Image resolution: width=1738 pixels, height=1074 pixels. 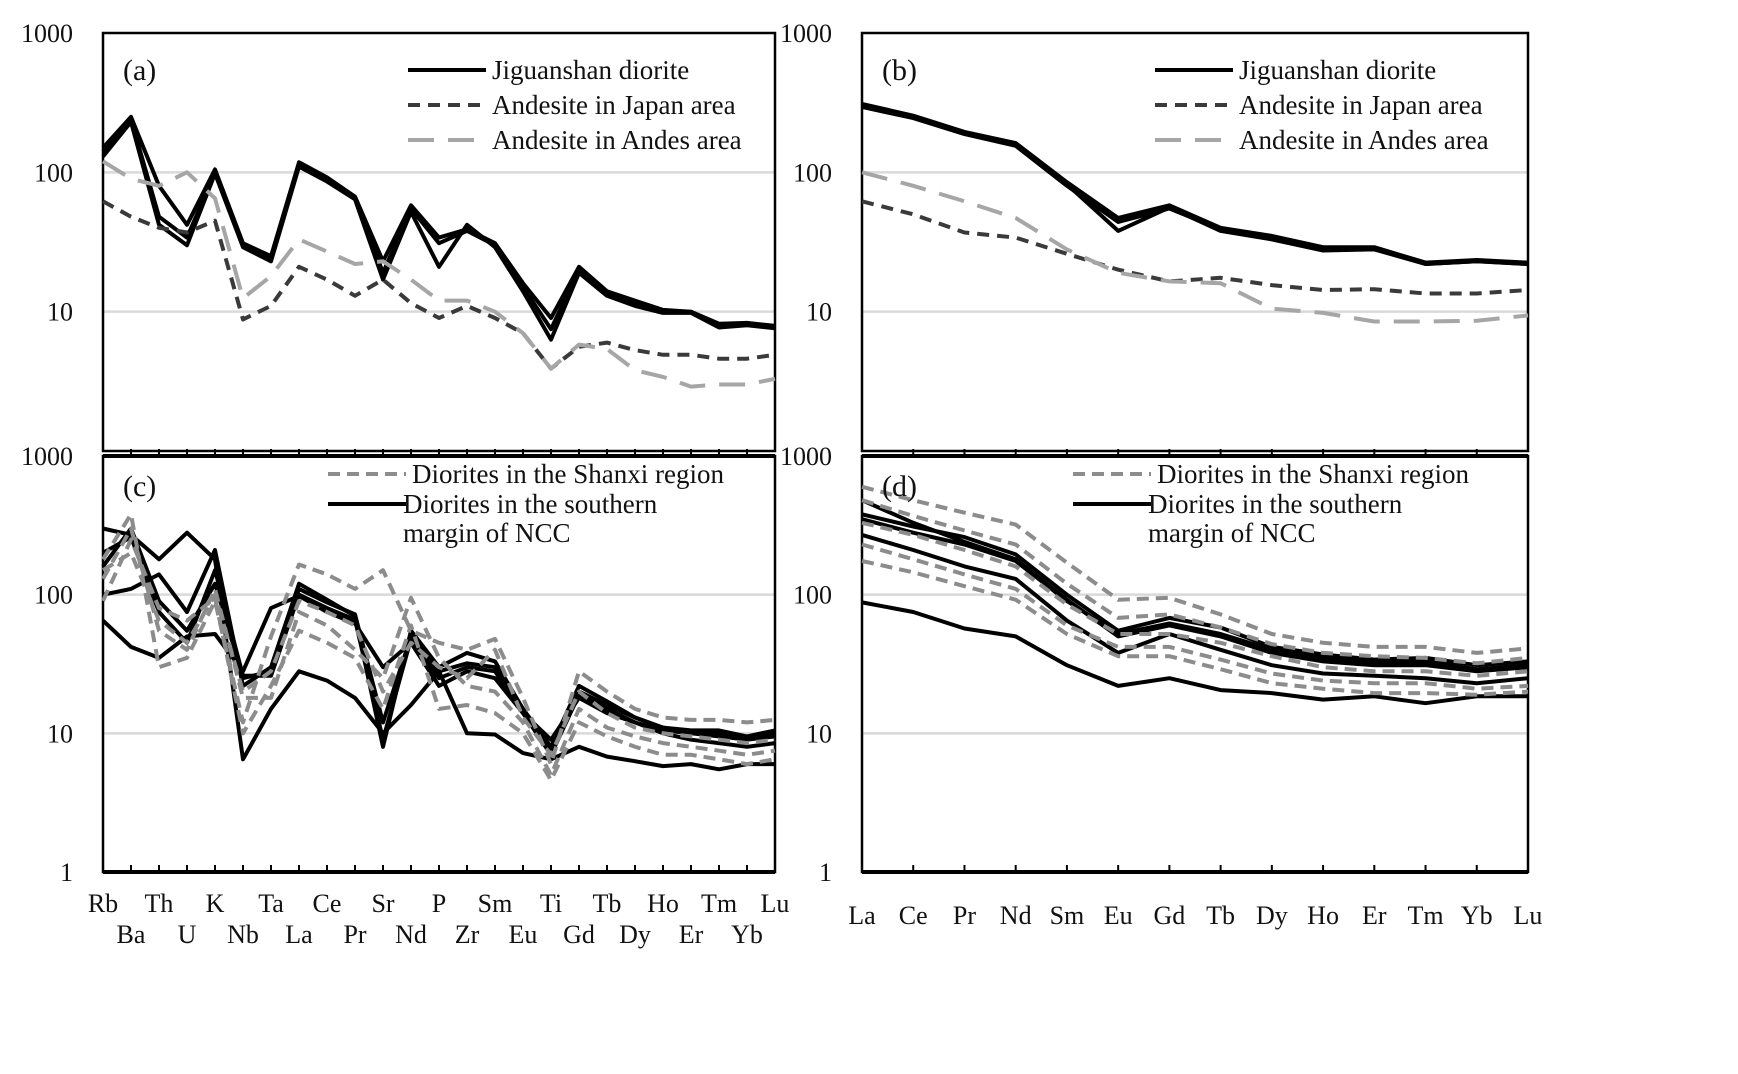 What do you see at coordinates (382, 903) in the screenshot?
I see `x-tick-label: Sr` at bounding box center [382, 903].